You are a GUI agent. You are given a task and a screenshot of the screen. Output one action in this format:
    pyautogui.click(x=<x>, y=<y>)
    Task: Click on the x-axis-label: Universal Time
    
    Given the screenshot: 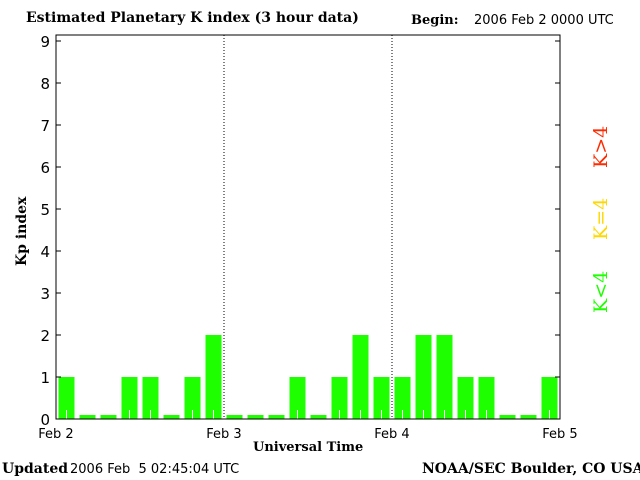 What is the action you would take?
    pyautogui.click(x=308, y=447)
    